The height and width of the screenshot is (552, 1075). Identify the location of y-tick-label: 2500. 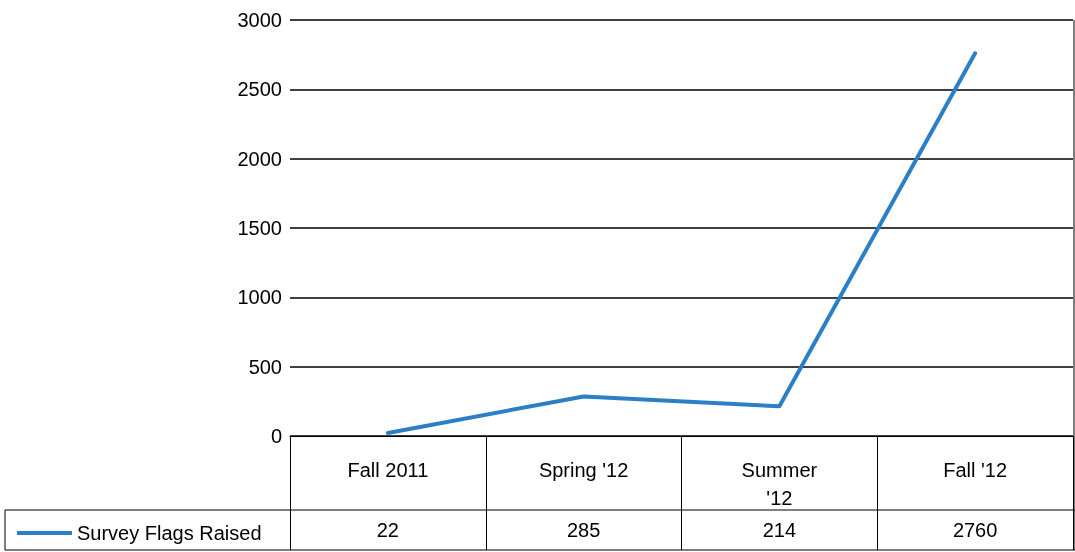
(259, 89).